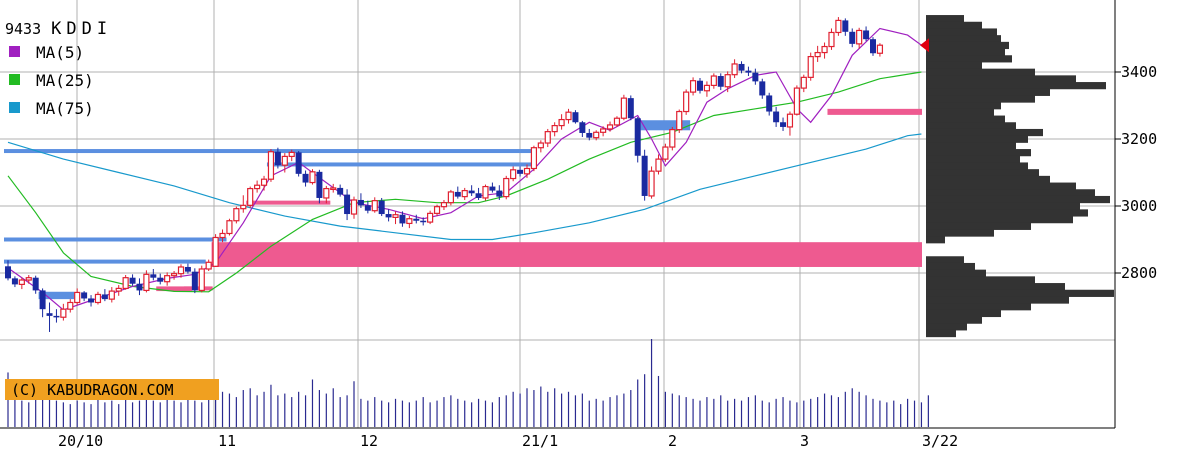  What do you see at coordinates (112, 389) in the screenshot?
I see `watermark: (C) KABUDRAGON.COM` at bounding box center [112, 389].